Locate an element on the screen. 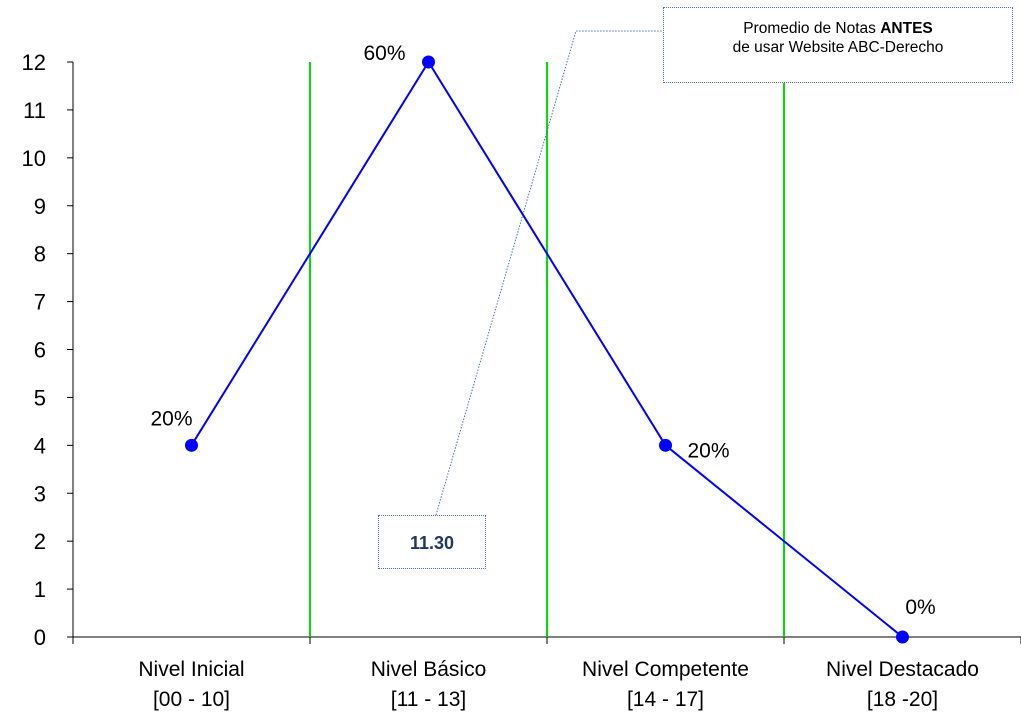 This screenshot has width=1021, height=715. y-tick-label: 3 is located at coordinates (40, 493).